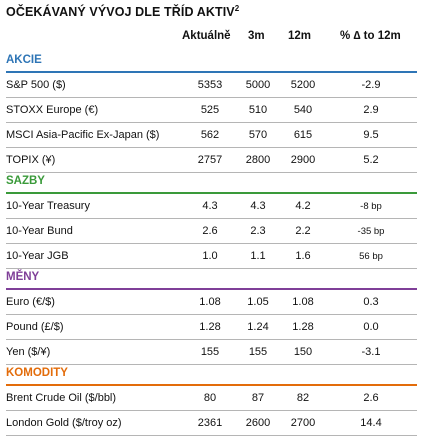 Image resolution: width=423 pixels, height=441 pixels. What do you see at coordinates (23, 277) in the screenshot?
I see `section-label: MĚNY` at bounding box center [23, 277].